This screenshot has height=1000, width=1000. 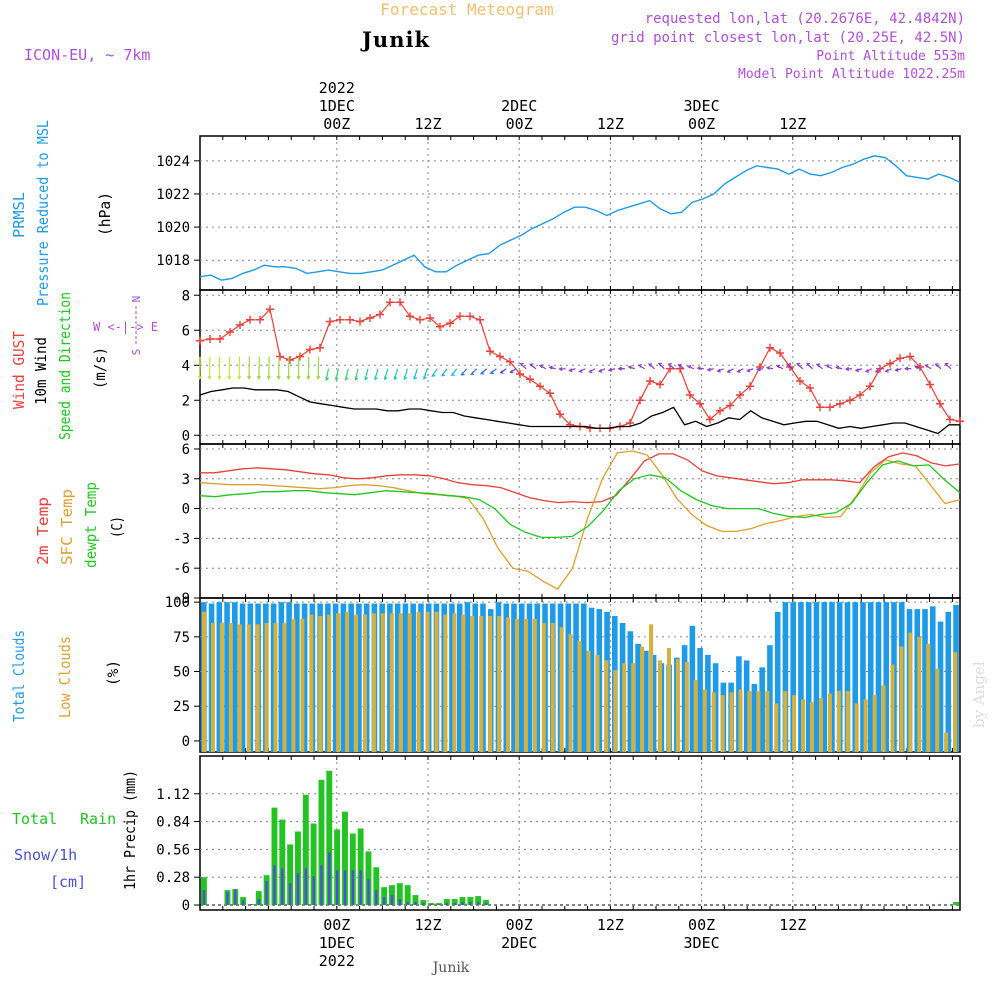 What do you see at coordinates (327, 374) in the screenshot?
I see `arrow-shaft` at bounding box center [327, 374].